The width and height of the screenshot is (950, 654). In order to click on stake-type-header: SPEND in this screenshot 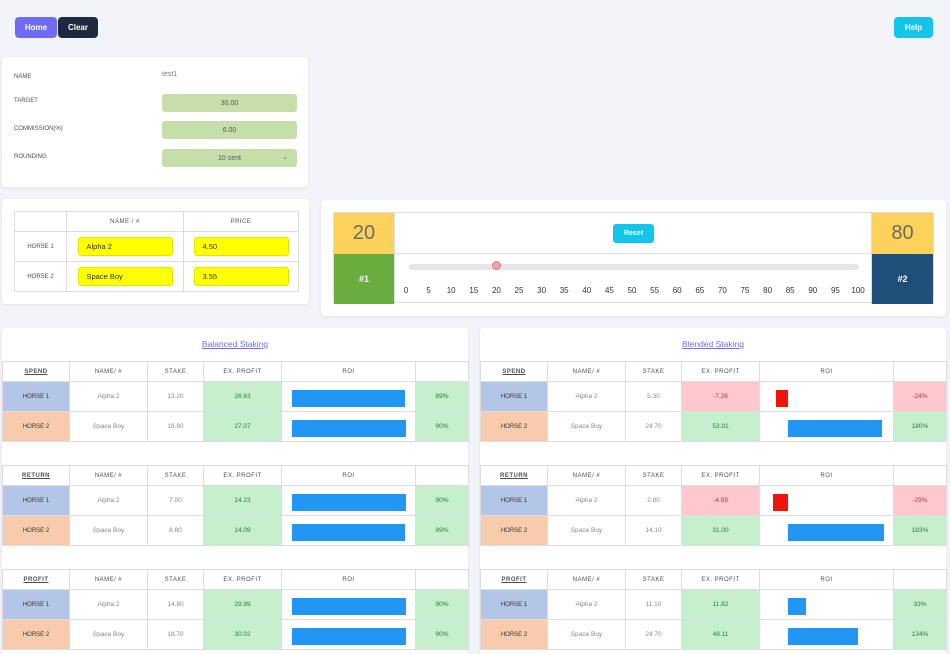, I will do `click(36, 371)`.